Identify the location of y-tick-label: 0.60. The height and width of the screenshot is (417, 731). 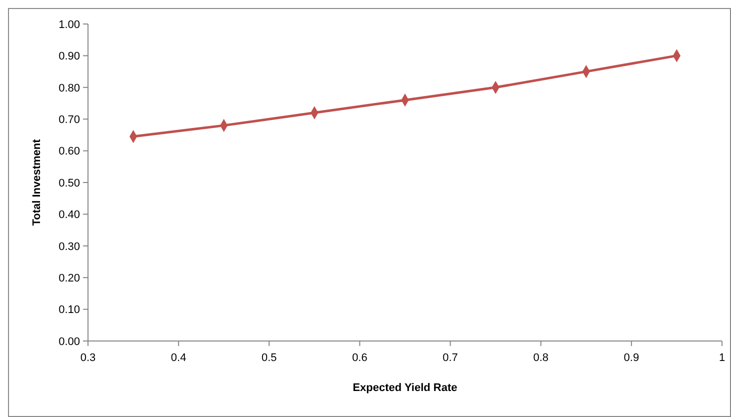
(69, 152).